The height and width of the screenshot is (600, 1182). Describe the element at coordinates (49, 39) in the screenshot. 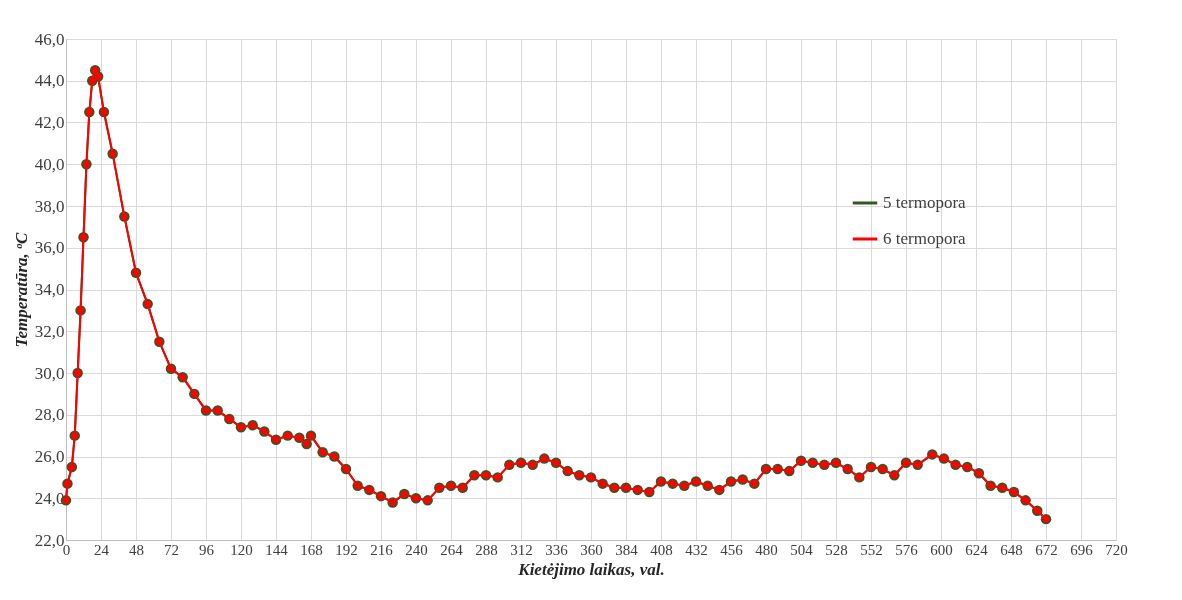

I see `y-tick-label: 46,0` at that location.